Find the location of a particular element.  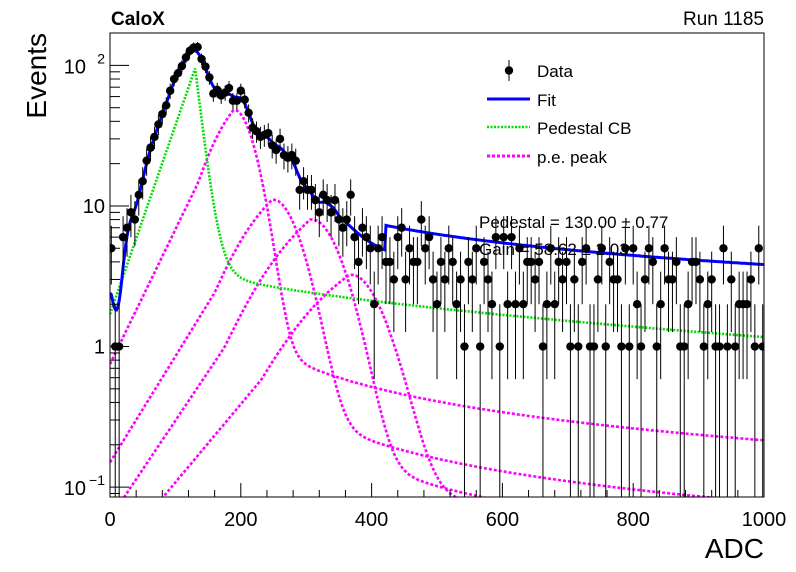

run-label: Run 1185 is located at coordinates (723, 19).